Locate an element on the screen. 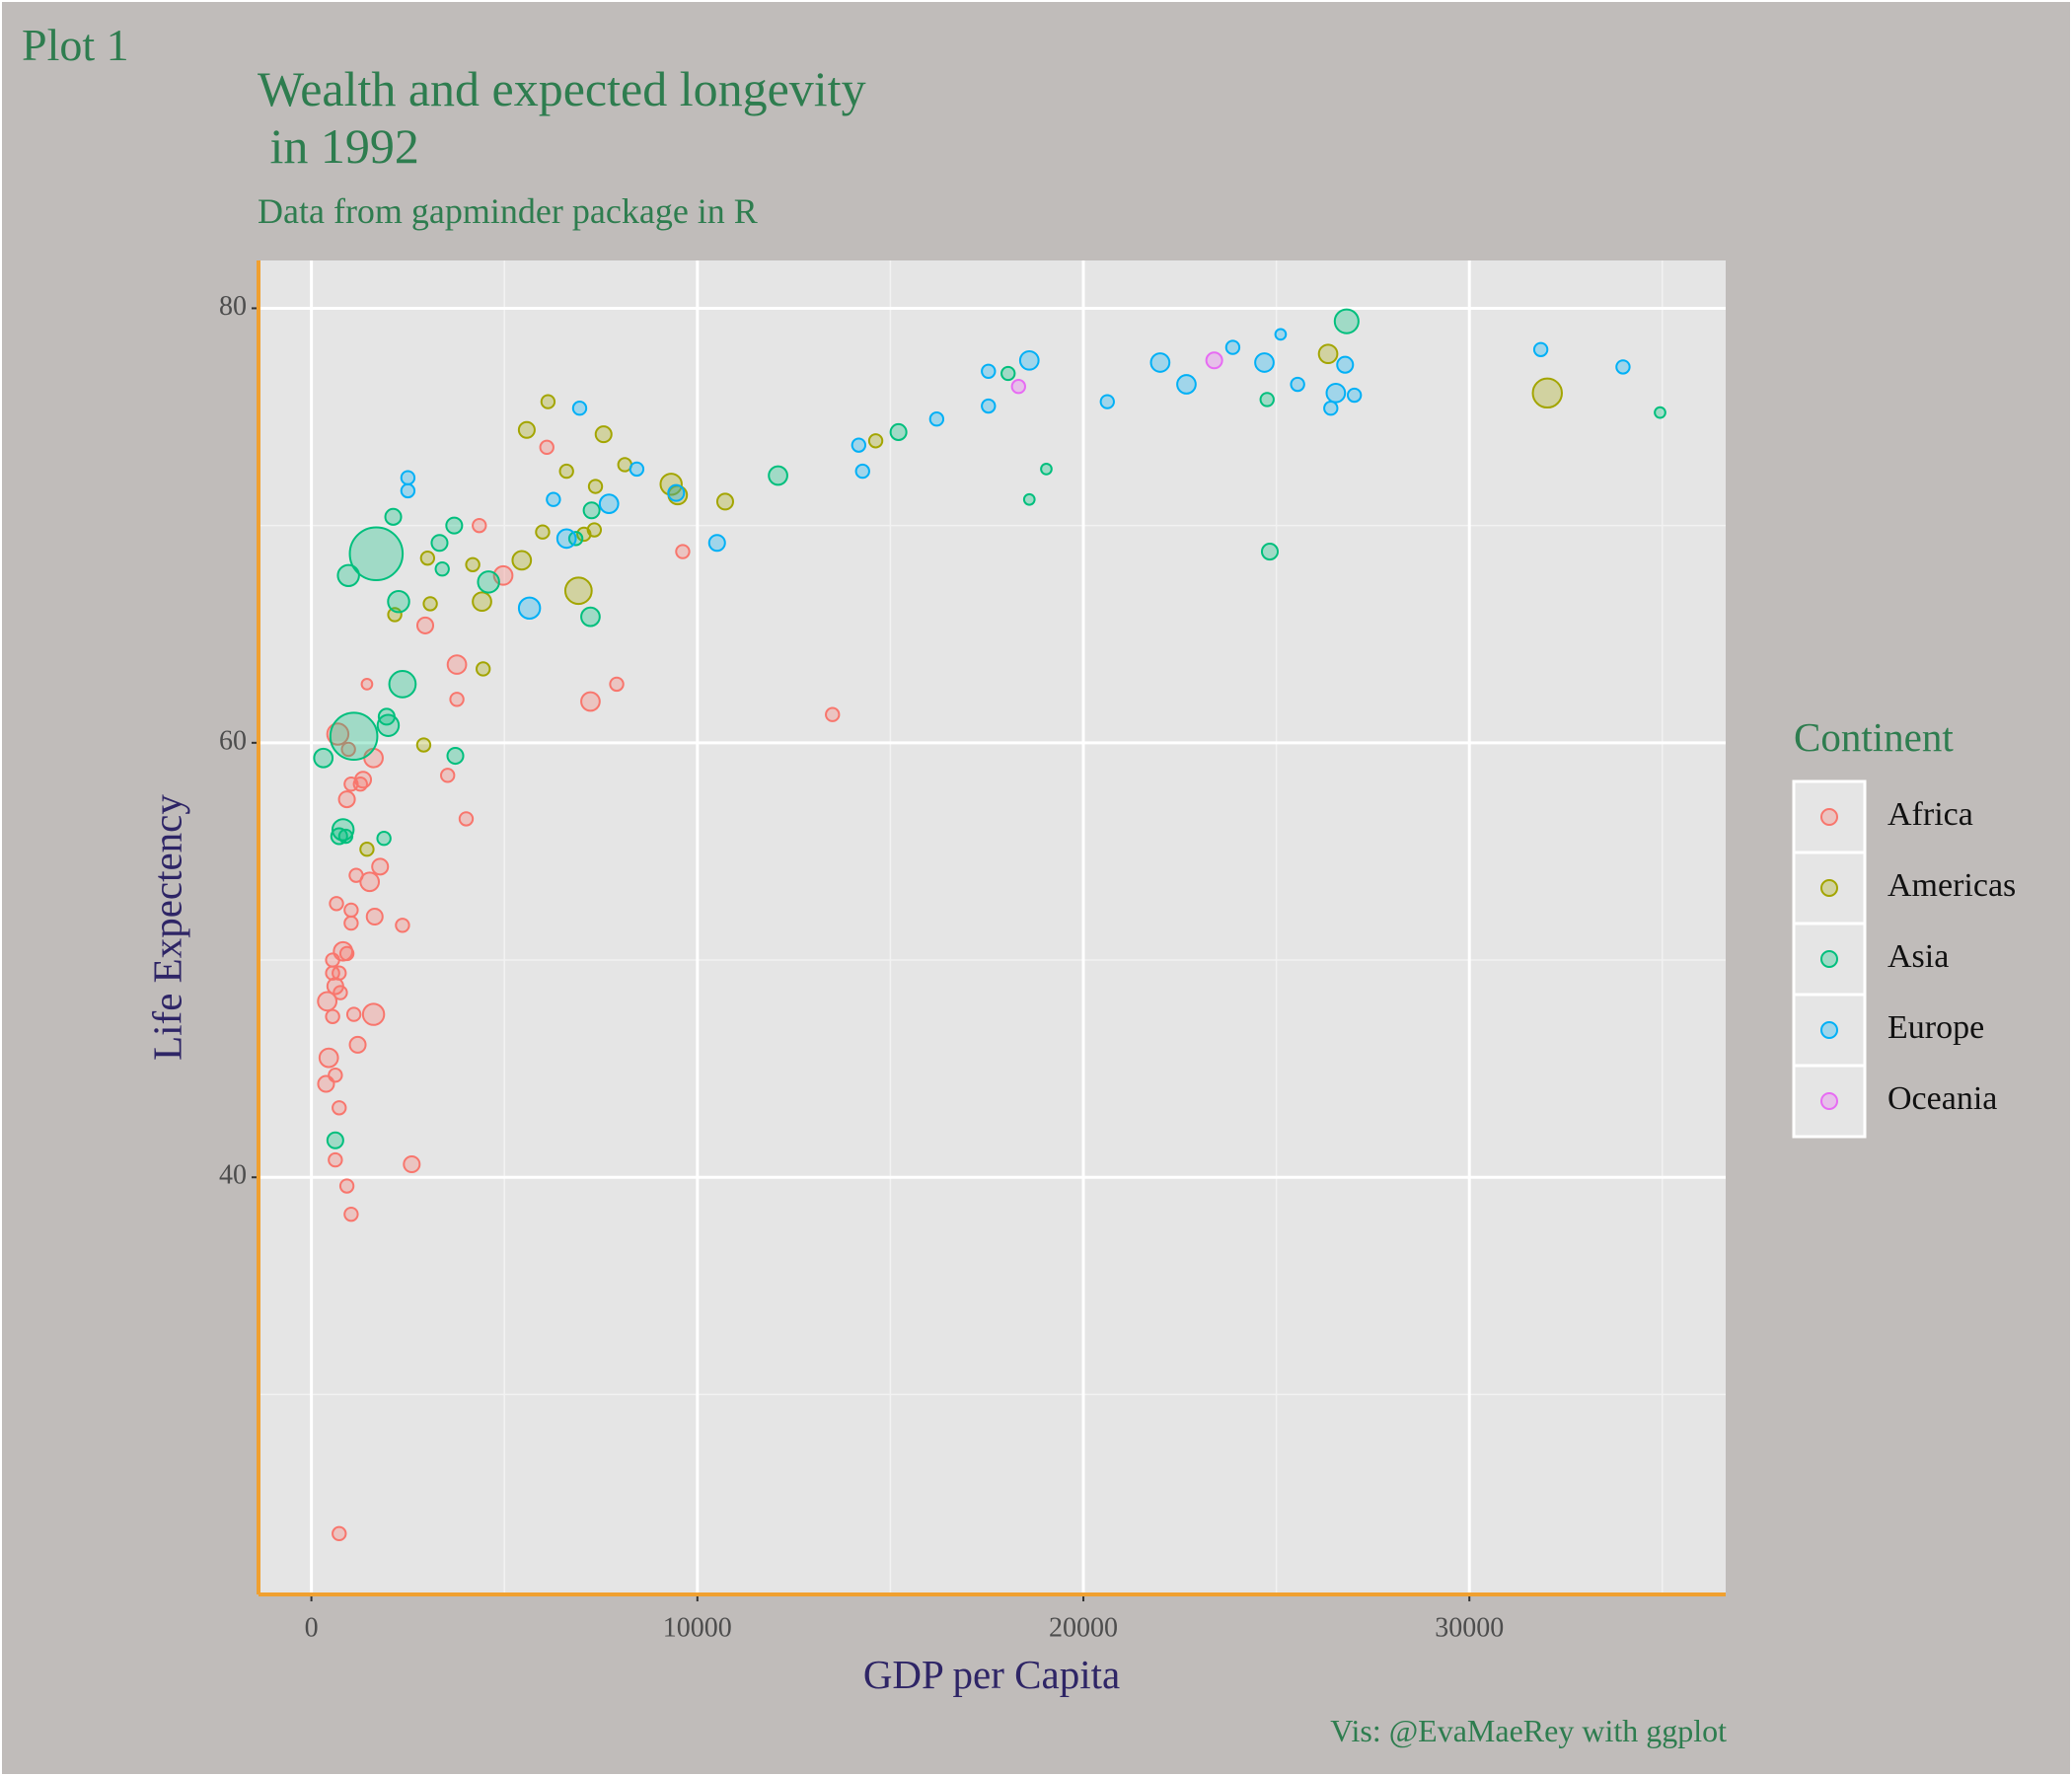 This screenshot has height=1776, width=2072. x-tick-label: 10000 is located at coordinates (698, 1628).